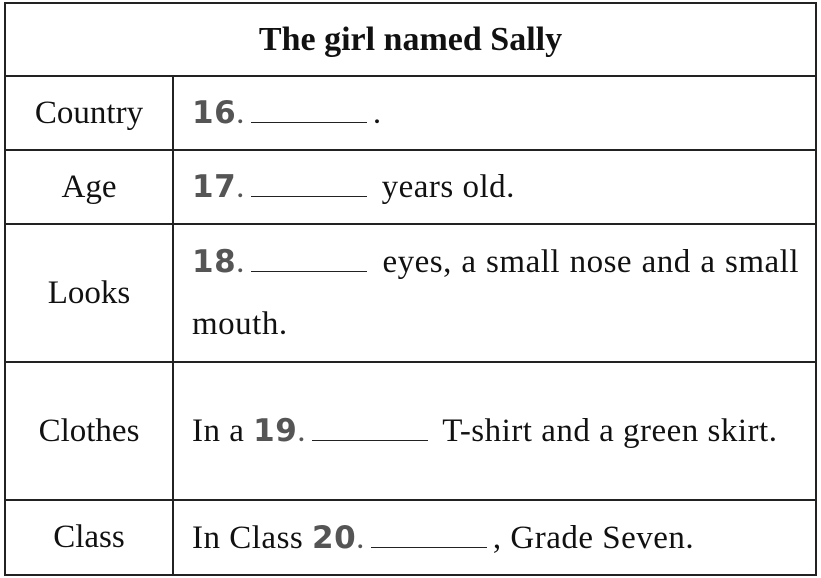 The width and height of the screenshot is (821, 578). What do you see at coordinates (214, 262) in the screenshot?
I see `question-number: 18` at bounding box center [214, 262].